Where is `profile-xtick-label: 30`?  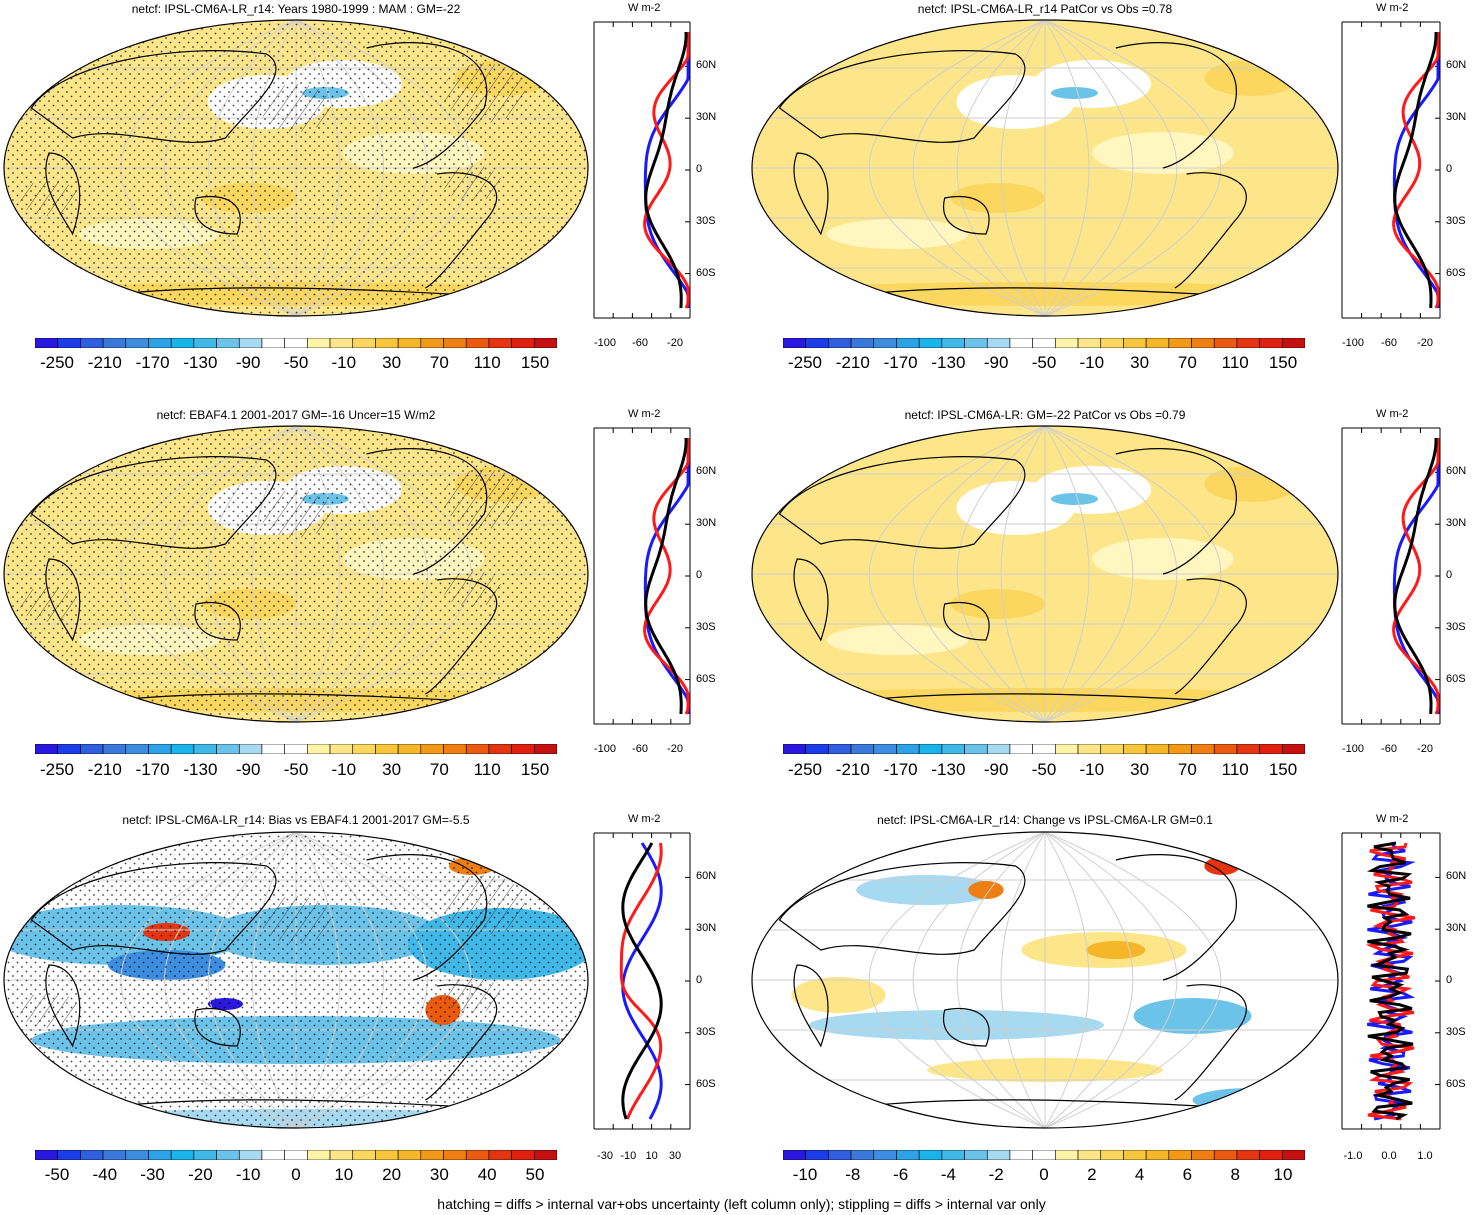
profile-xtick-label: 30 is located at coordinates (675, 1156).